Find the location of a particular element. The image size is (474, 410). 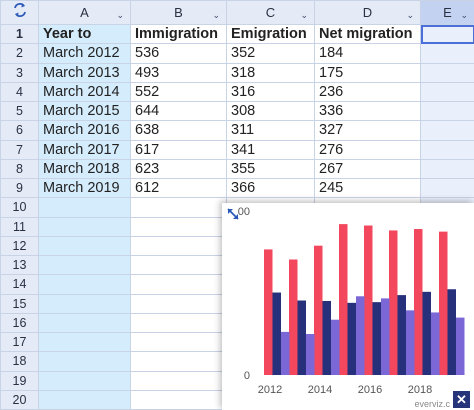

cell-b19 is located at coordinates (178, 380).